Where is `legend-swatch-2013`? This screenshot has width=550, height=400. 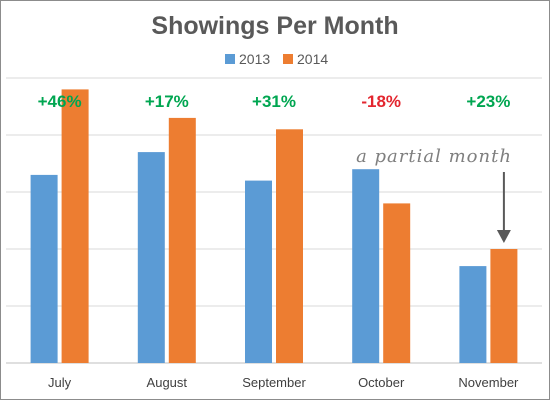
legend-swatch-2013 is located at coordinates (230, 59).